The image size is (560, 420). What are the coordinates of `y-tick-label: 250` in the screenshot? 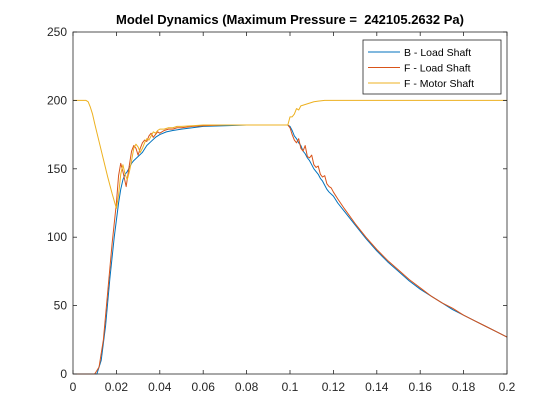 It's located at (57, 32).